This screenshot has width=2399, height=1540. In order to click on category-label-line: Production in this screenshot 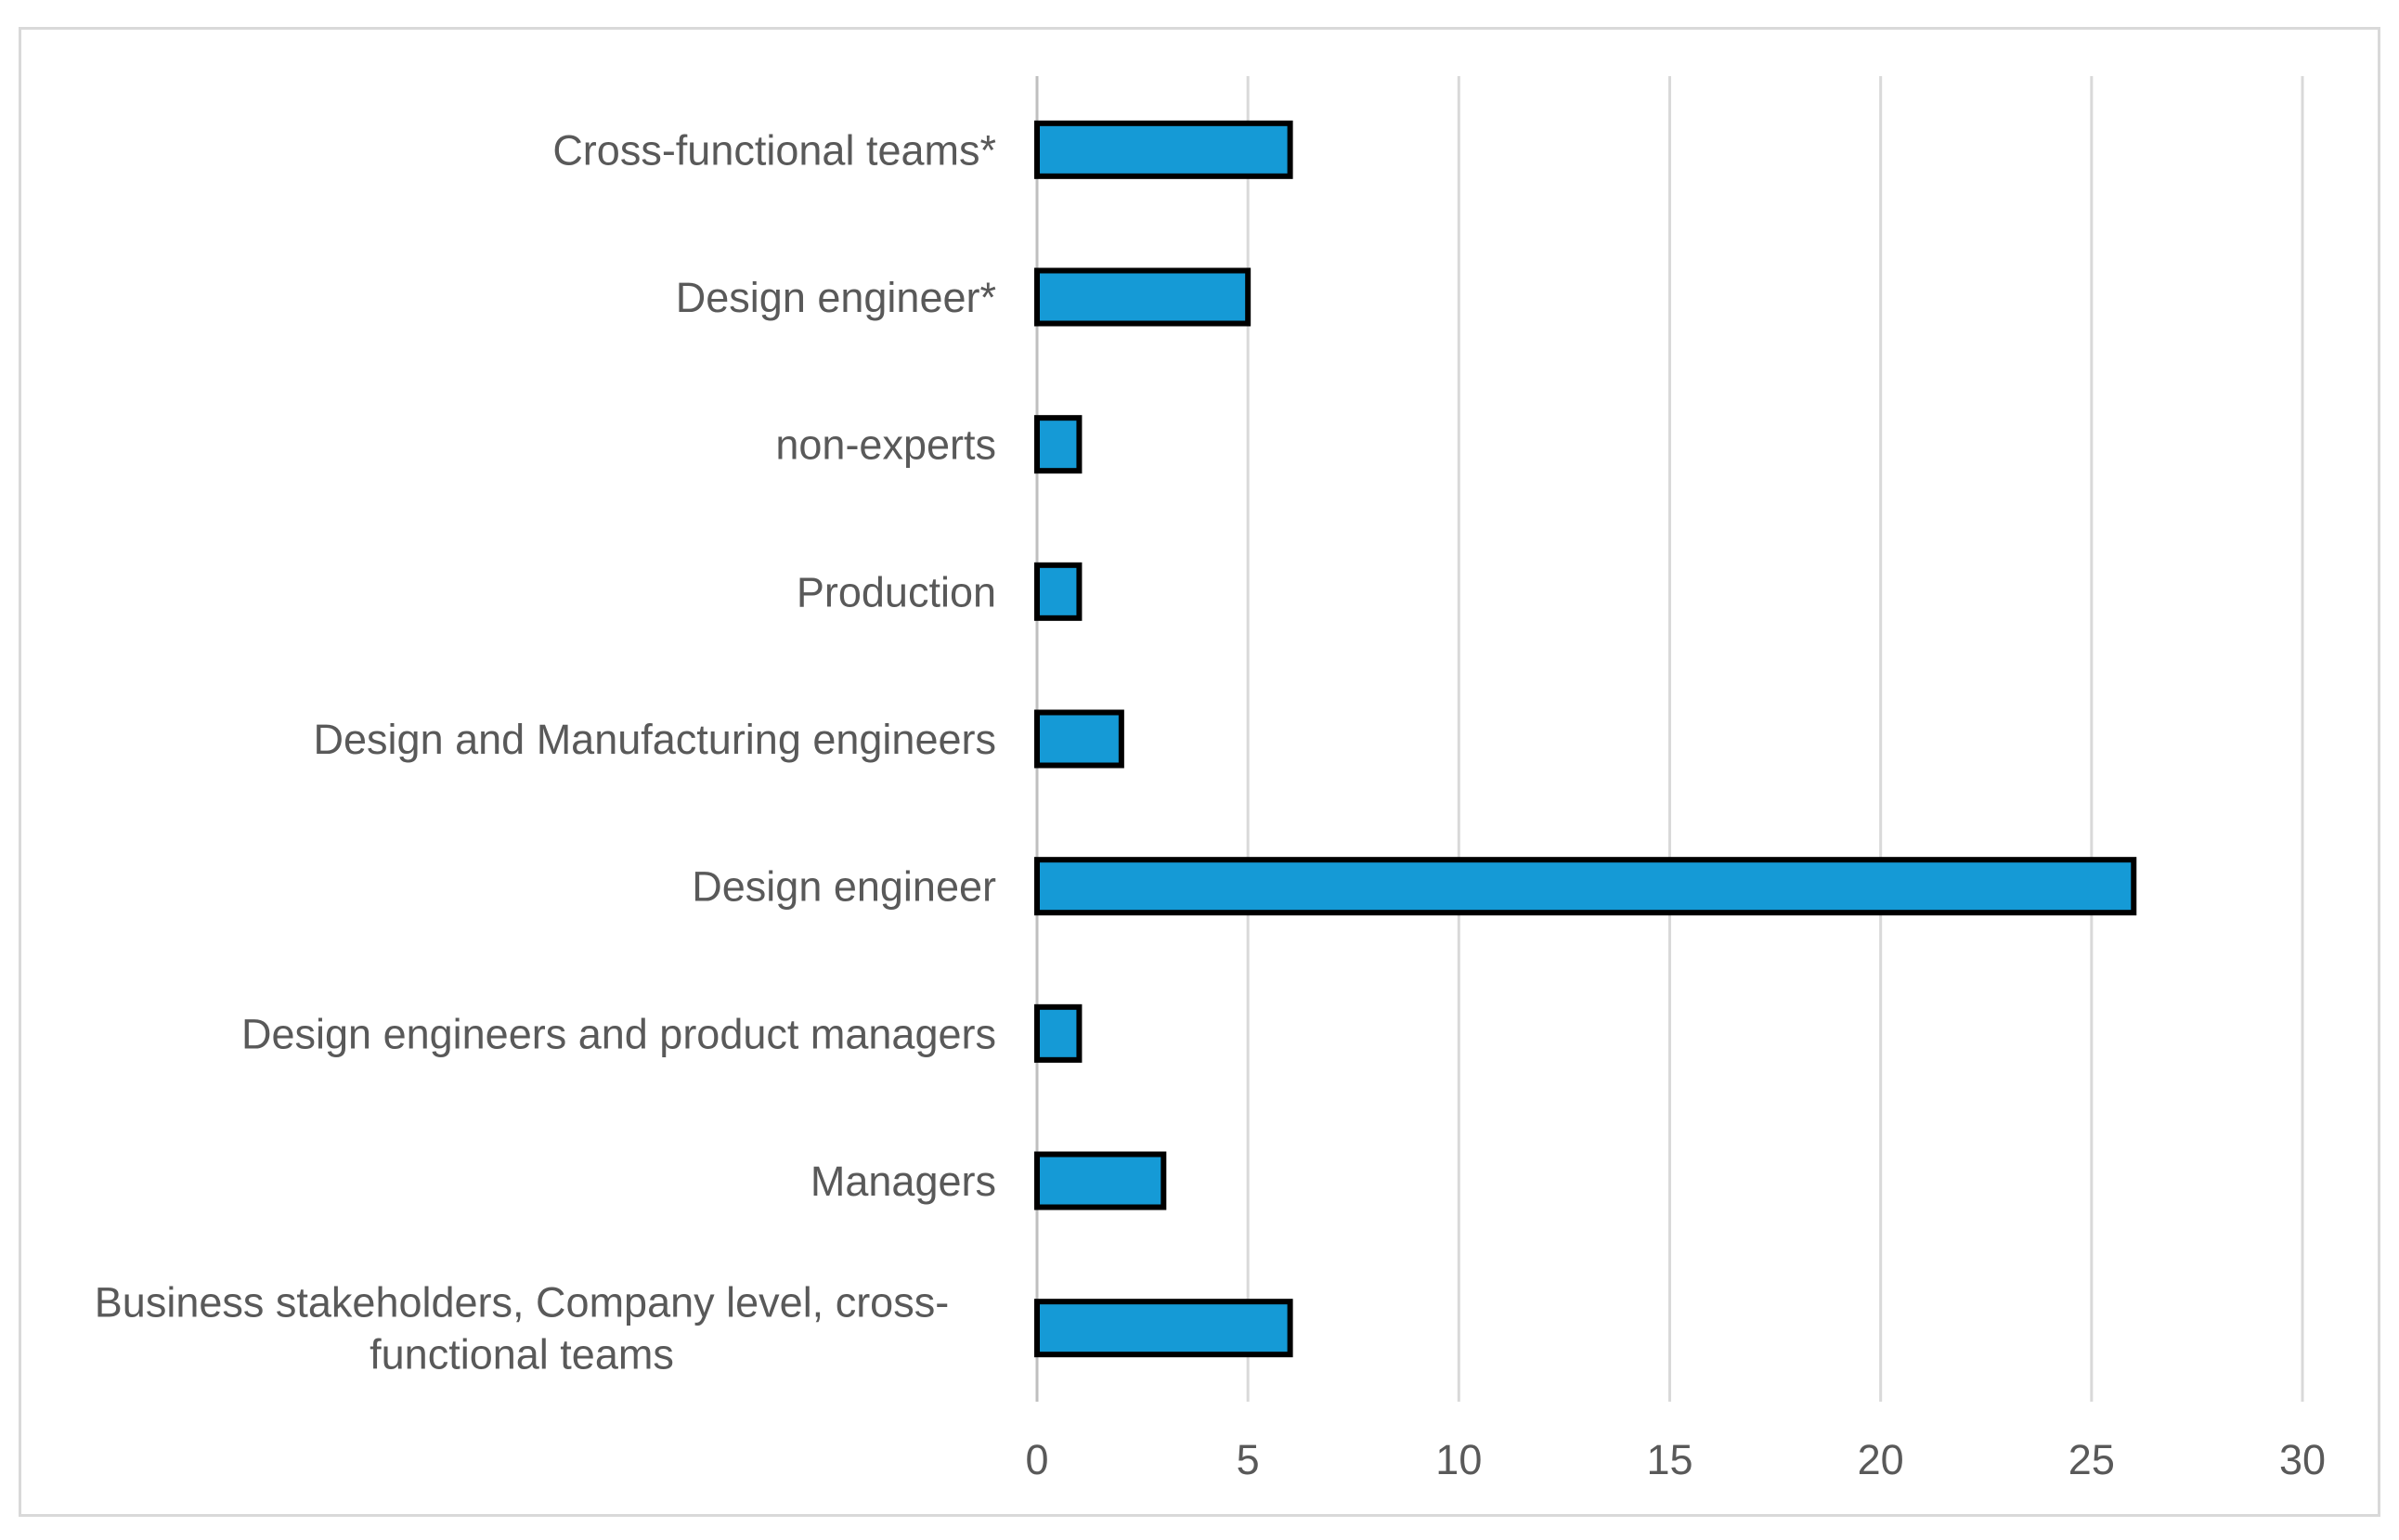, I will do `click(896, 591)`.